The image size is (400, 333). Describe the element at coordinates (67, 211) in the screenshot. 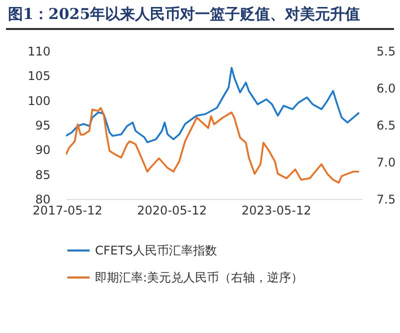

I see `x-tick-label: 2017-05-12` at that location.